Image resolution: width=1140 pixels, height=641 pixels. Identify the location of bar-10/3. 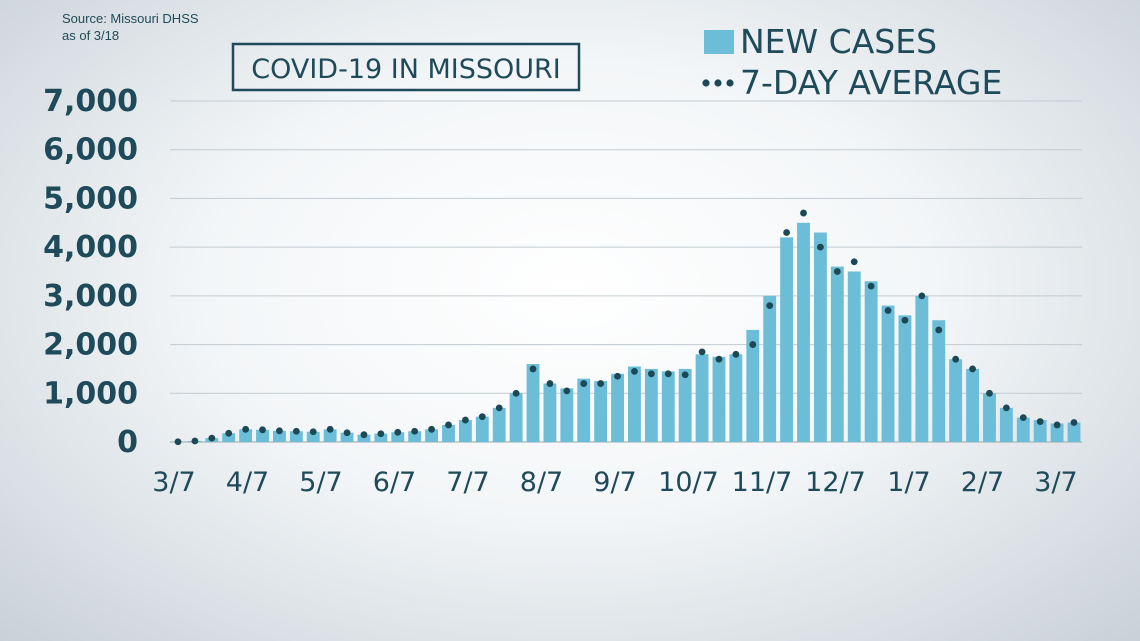
(685, 405).